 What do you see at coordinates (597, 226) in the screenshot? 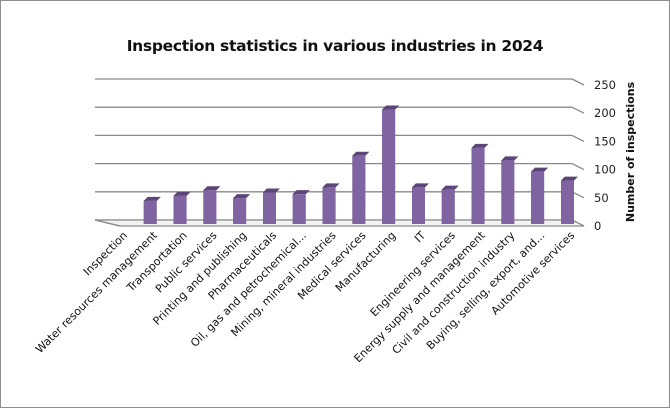
I see `y-tick-label: 0` at bounding box center [597, 226].